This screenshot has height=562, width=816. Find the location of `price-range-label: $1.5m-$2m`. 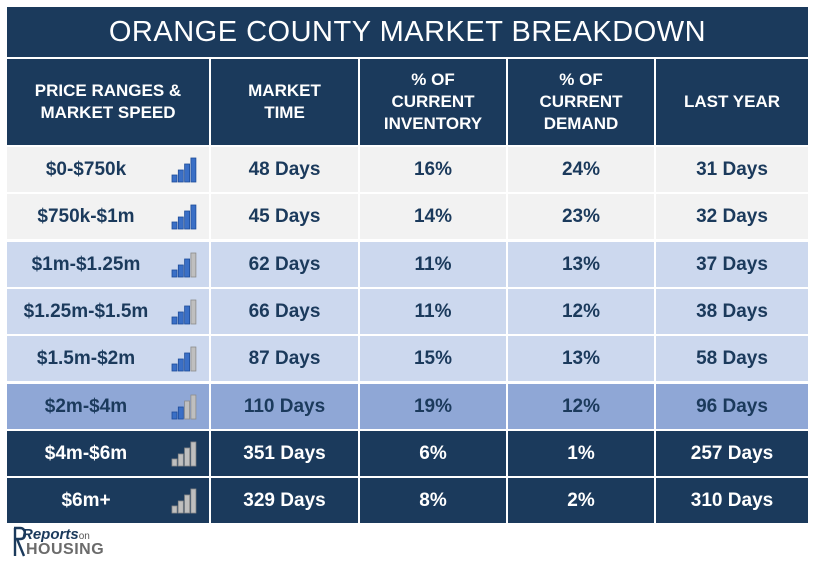

price-range-label: $1.5m-$2m is located at coordinates (86, 358).